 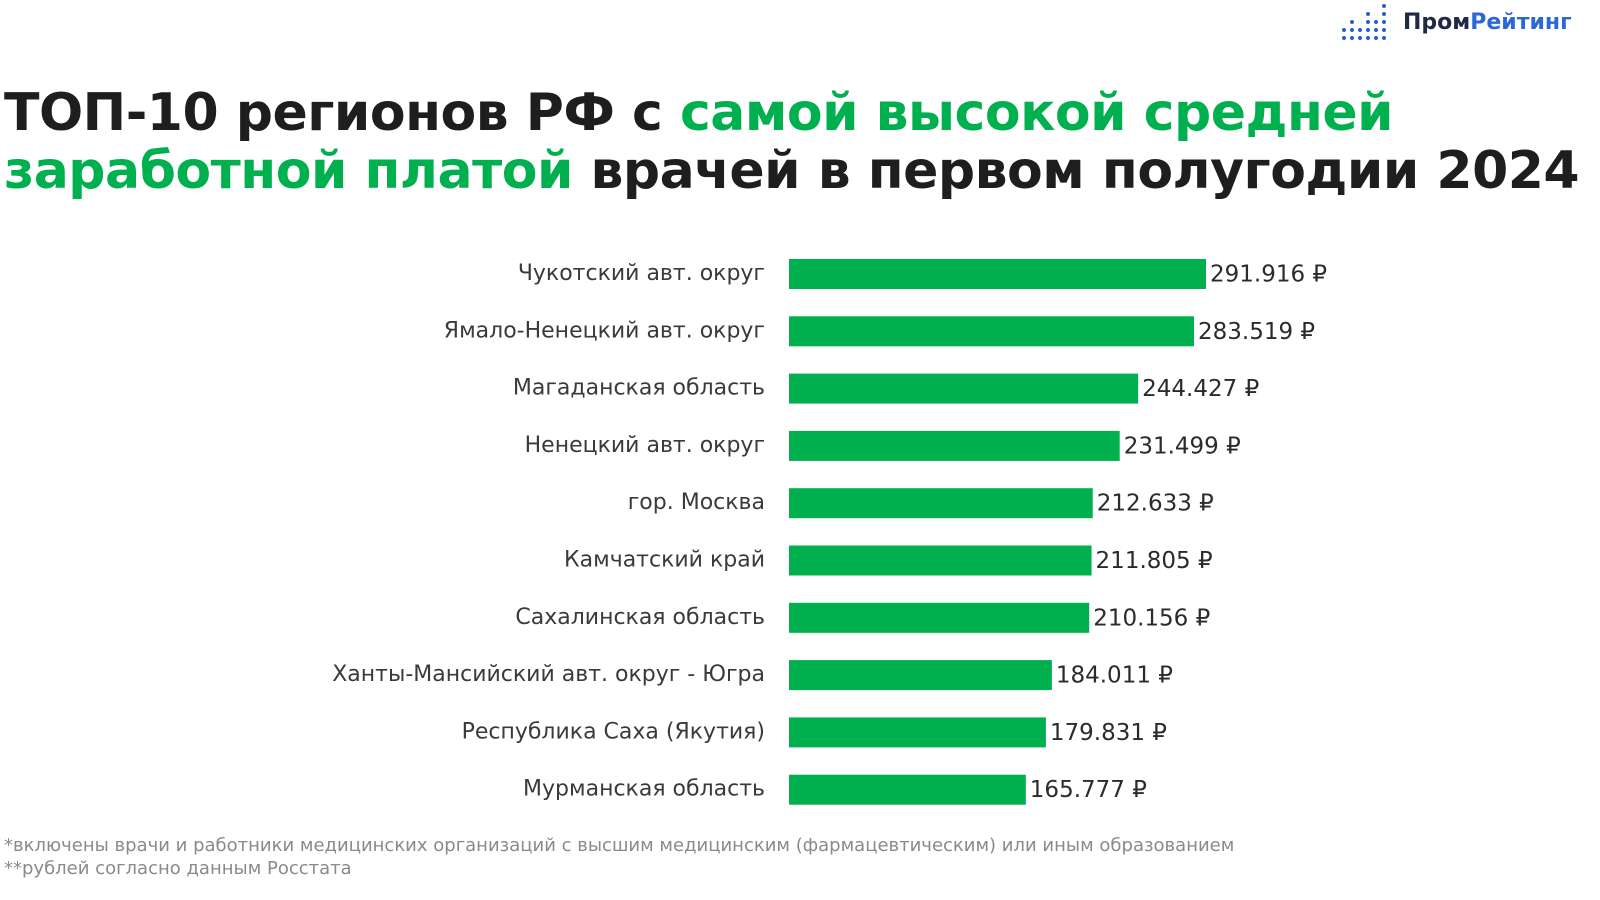 I want to click on title-accent-1: самой высокой средней, so click(x=1036, y=113).